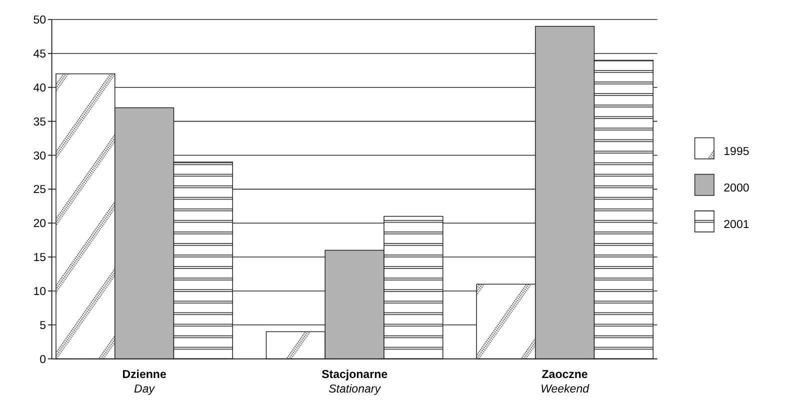 The height and width of the screenshot is (412, 786). What do you see at coordinates (43, 326) in the screenshot?
I see `y-tick-label: 5` at bounding box center [43, 326].